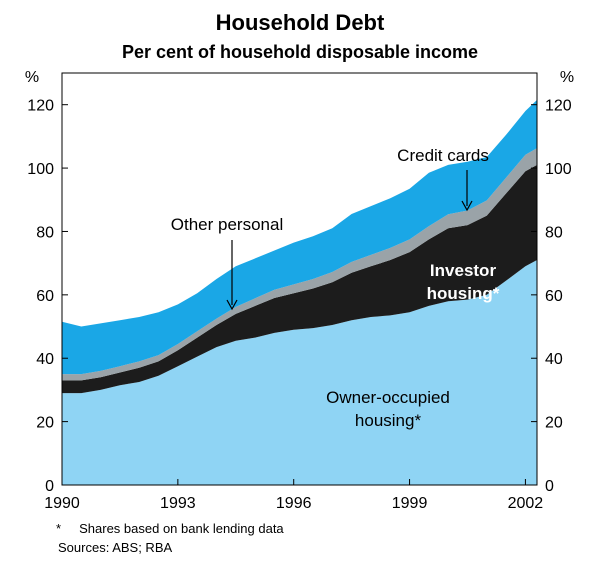 This screenshot has width=600, height=564. I want to click on label-investor-line2: housing*, so click(463, 293).